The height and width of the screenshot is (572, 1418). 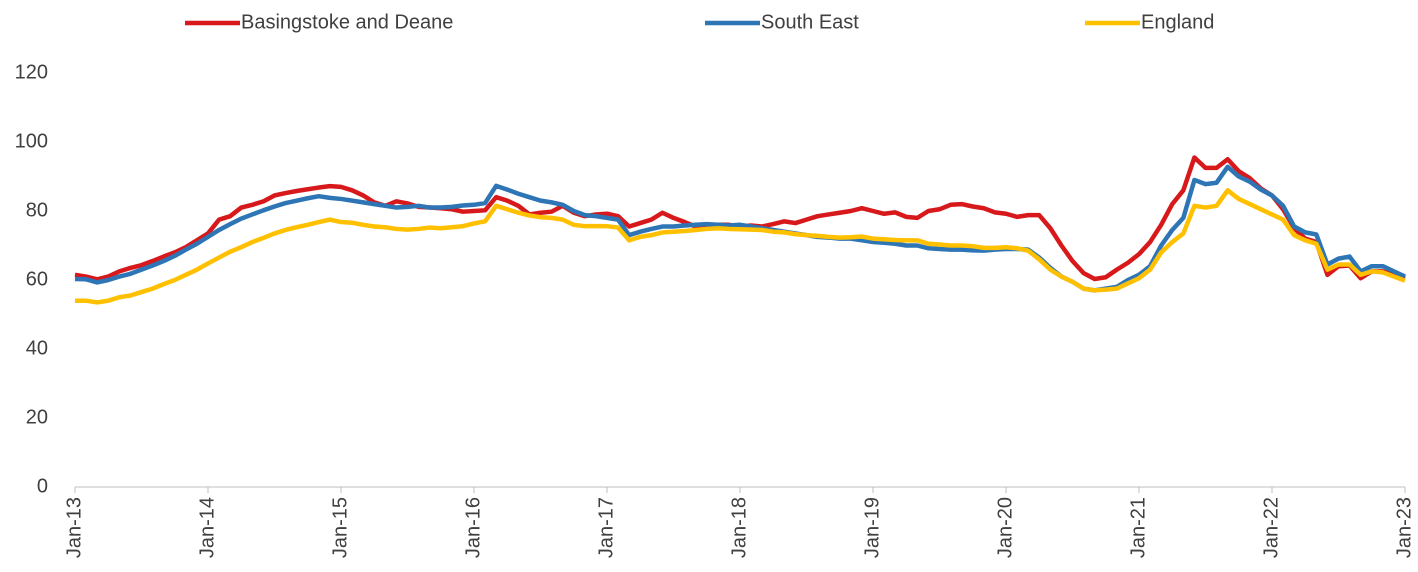 What do you see at coordinates (37, 417) in the screenshot?
I see `y-tick-label: 20` at bounding box center [37, 417].